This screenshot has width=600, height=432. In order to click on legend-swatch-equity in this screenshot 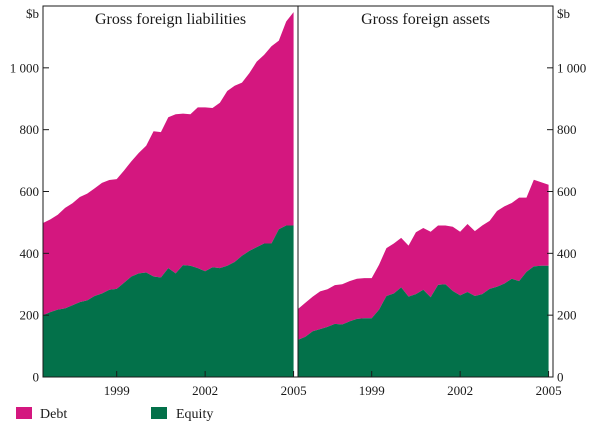, I will do `click(159, 413)`.